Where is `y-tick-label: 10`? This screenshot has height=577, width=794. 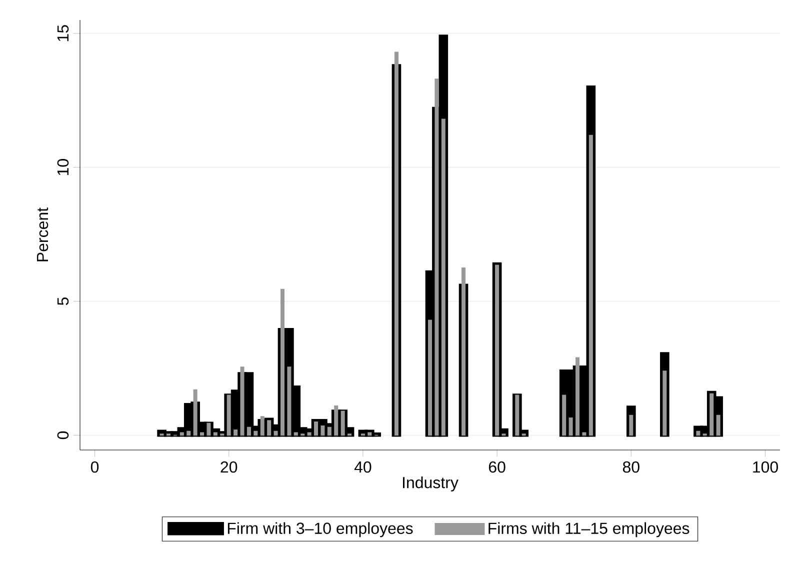 y-tick-label: 10 is located at coordinates (63, 167).